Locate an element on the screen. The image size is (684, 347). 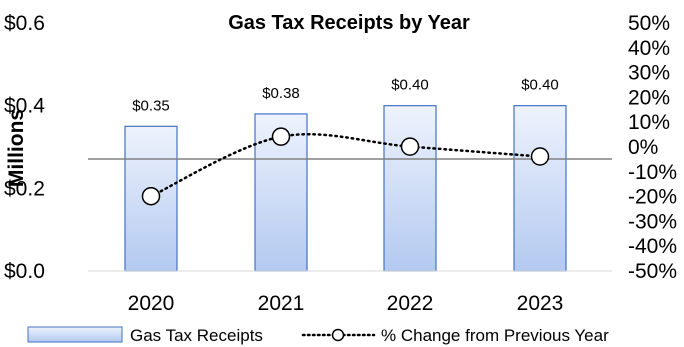
y-right-tick-label: 30% is located at coordinates (649, 73).